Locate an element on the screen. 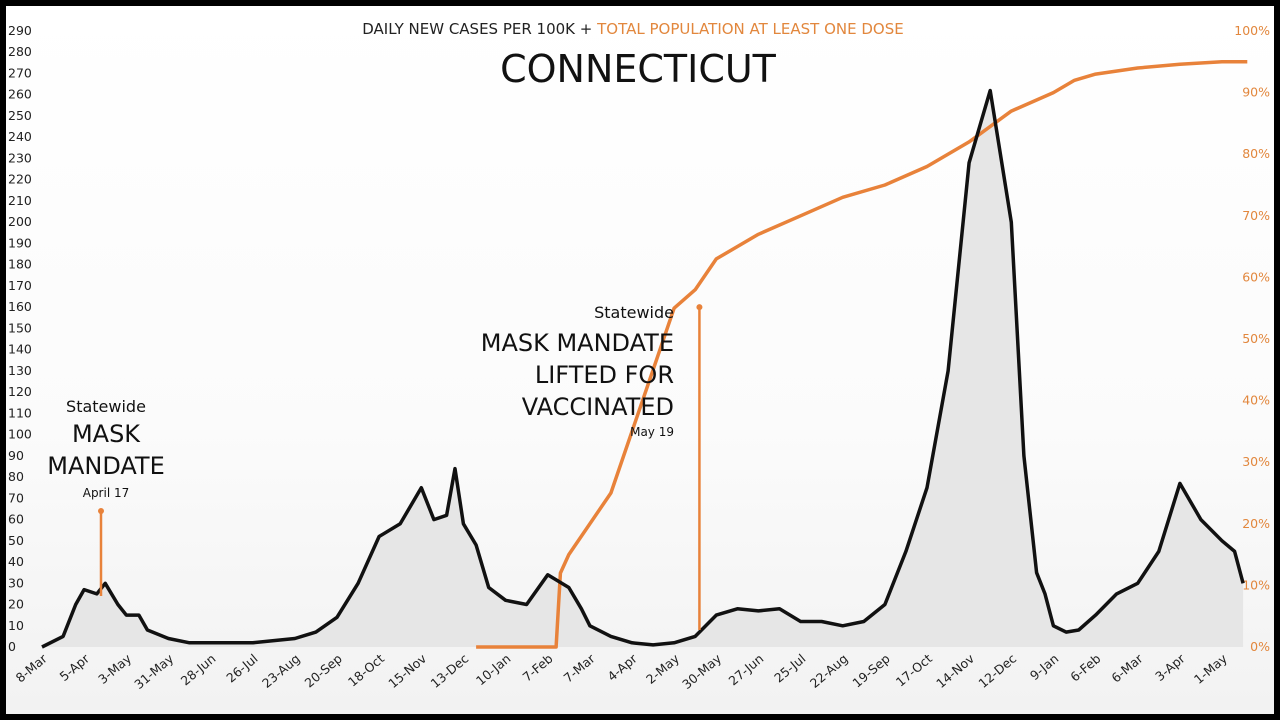  left-tick-label: 10 is located at coordinates (16, 625).